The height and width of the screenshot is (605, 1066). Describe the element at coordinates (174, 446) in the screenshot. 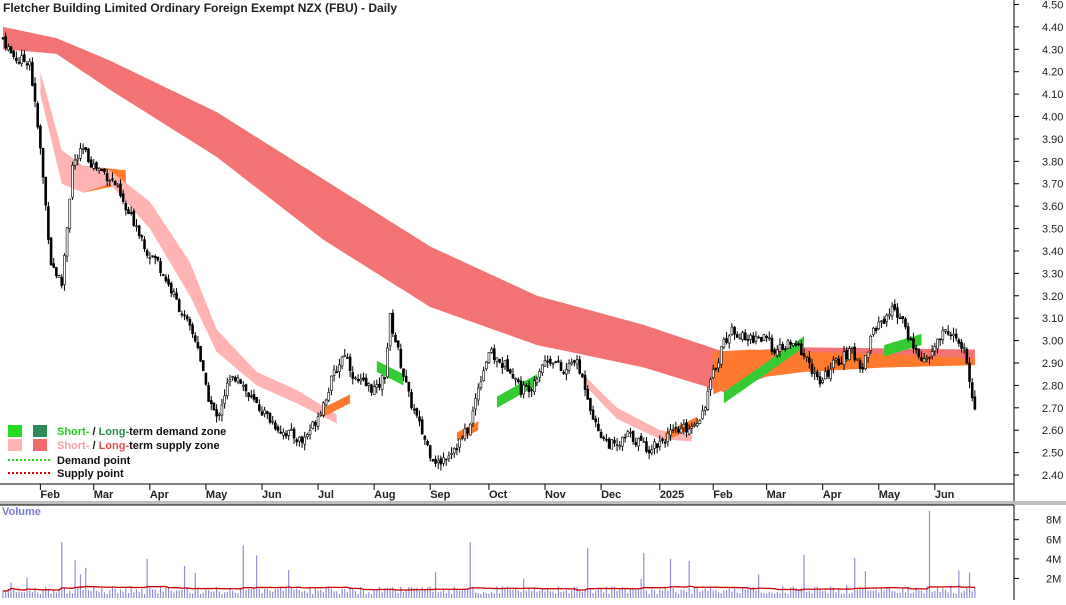

I see `legend-supply-suffix: term supply zone` at that location.